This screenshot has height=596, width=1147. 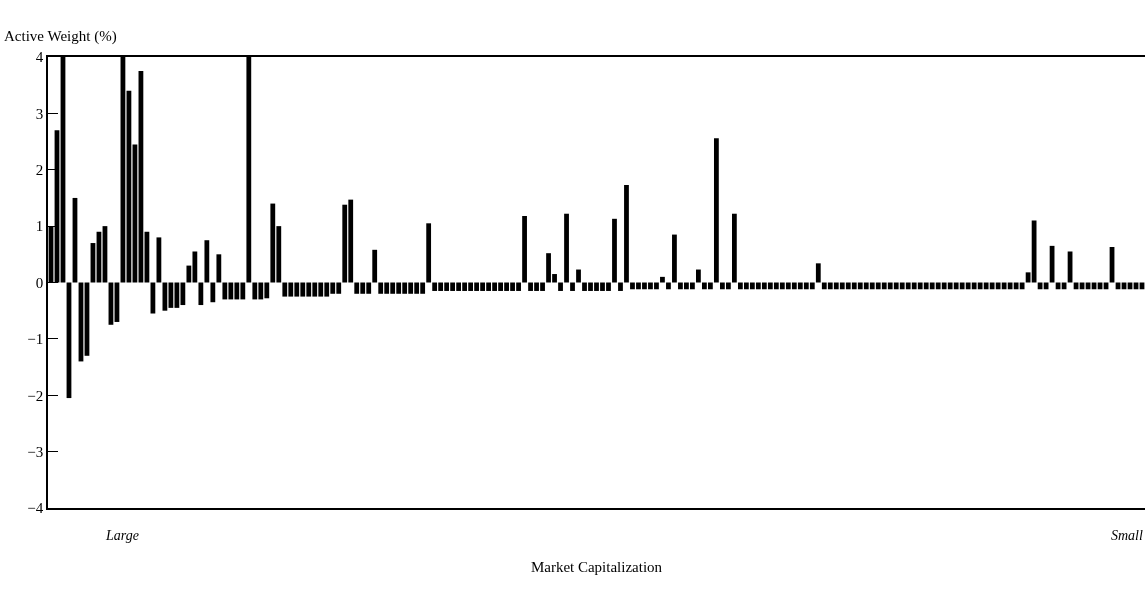 I want to click on y-axis-title: Active Weight (%), so click(x=60, y=36).